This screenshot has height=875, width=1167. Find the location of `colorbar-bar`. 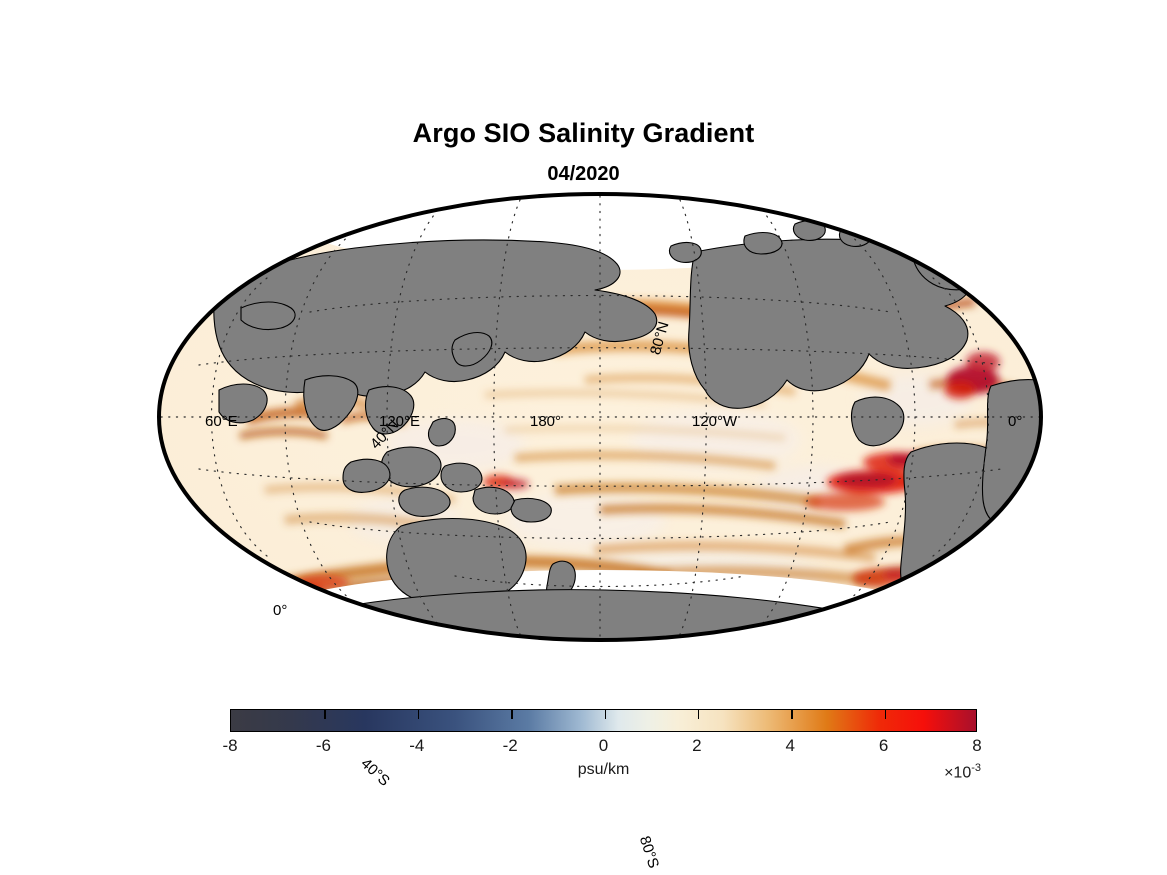

colorbar-bar is located at coordinates (603, 720).